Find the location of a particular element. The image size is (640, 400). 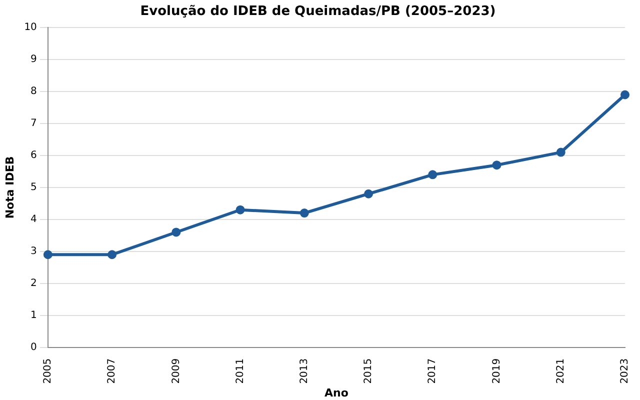

y-tick-label: 9 is located at coordinates (33, 60).